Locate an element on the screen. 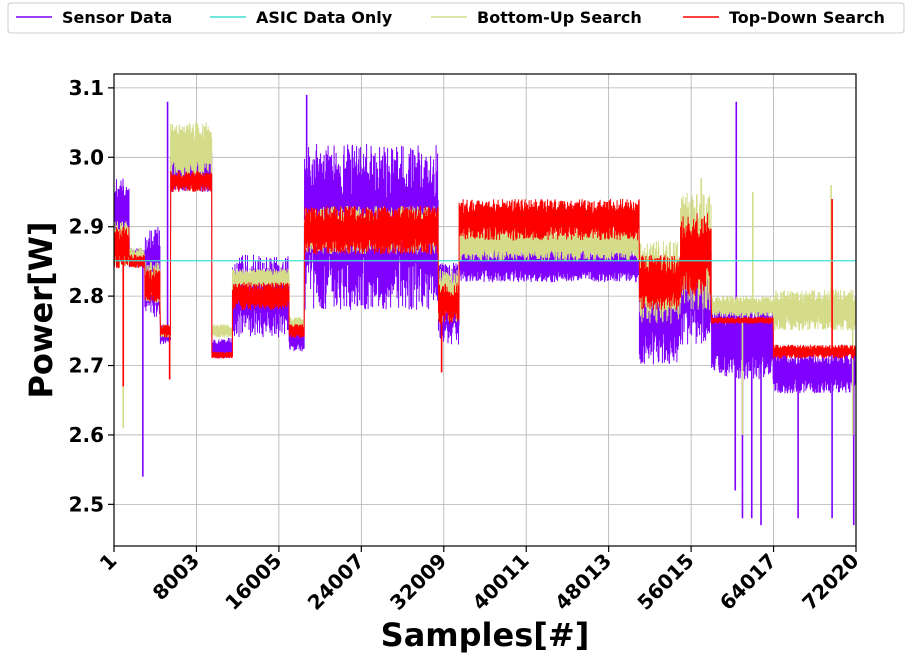  x-tick-label: 56015 is located at coordinates (665, 582).